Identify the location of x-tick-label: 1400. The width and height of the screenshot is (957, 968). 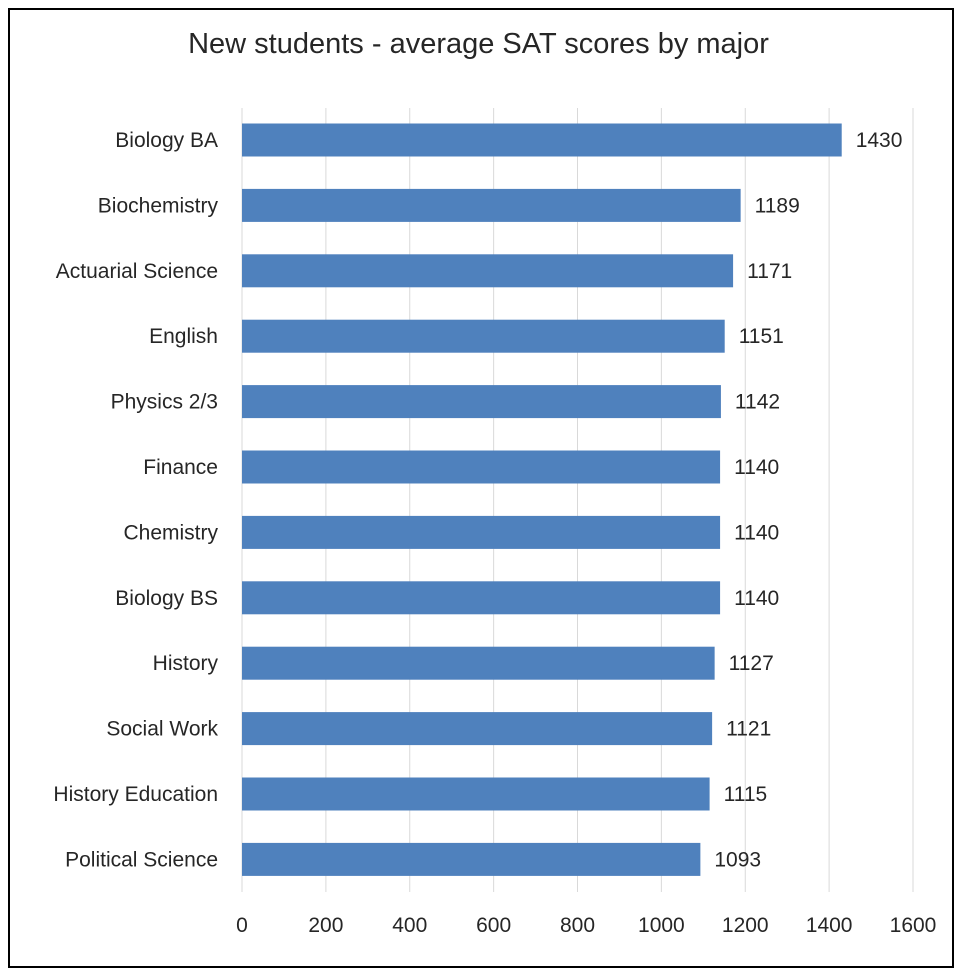
(829, 925).